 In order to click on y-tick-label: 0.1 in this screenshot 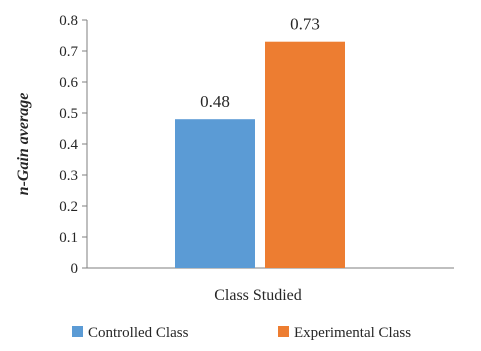, I will do `click(68, 238)`.